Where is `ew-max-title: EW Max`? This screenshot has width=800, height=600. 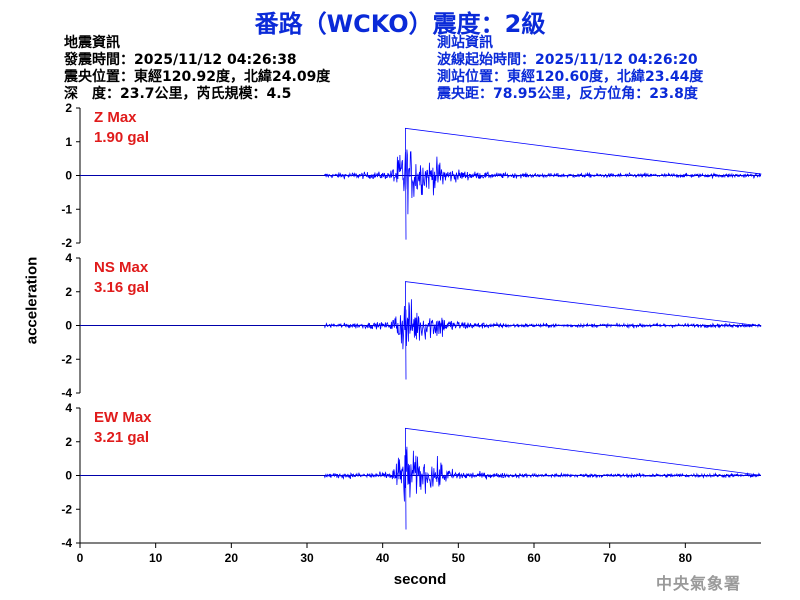
ew-max-title: EW Max is located at coordinates (123, 417).